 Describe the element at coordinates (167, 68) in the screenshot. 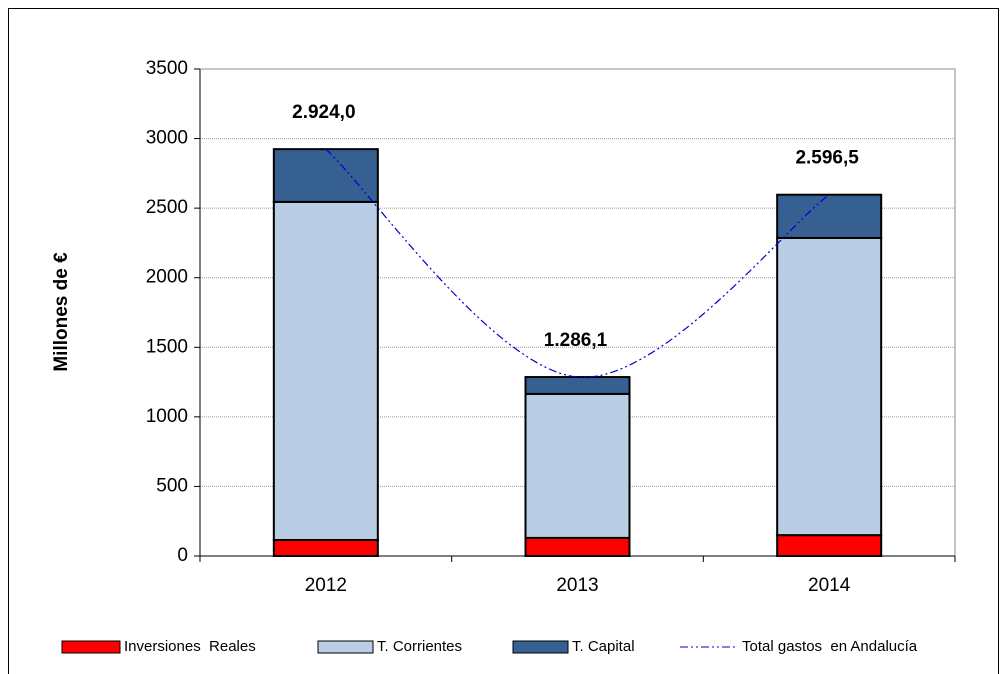

I see `y-tick-label: 3500` at that location.